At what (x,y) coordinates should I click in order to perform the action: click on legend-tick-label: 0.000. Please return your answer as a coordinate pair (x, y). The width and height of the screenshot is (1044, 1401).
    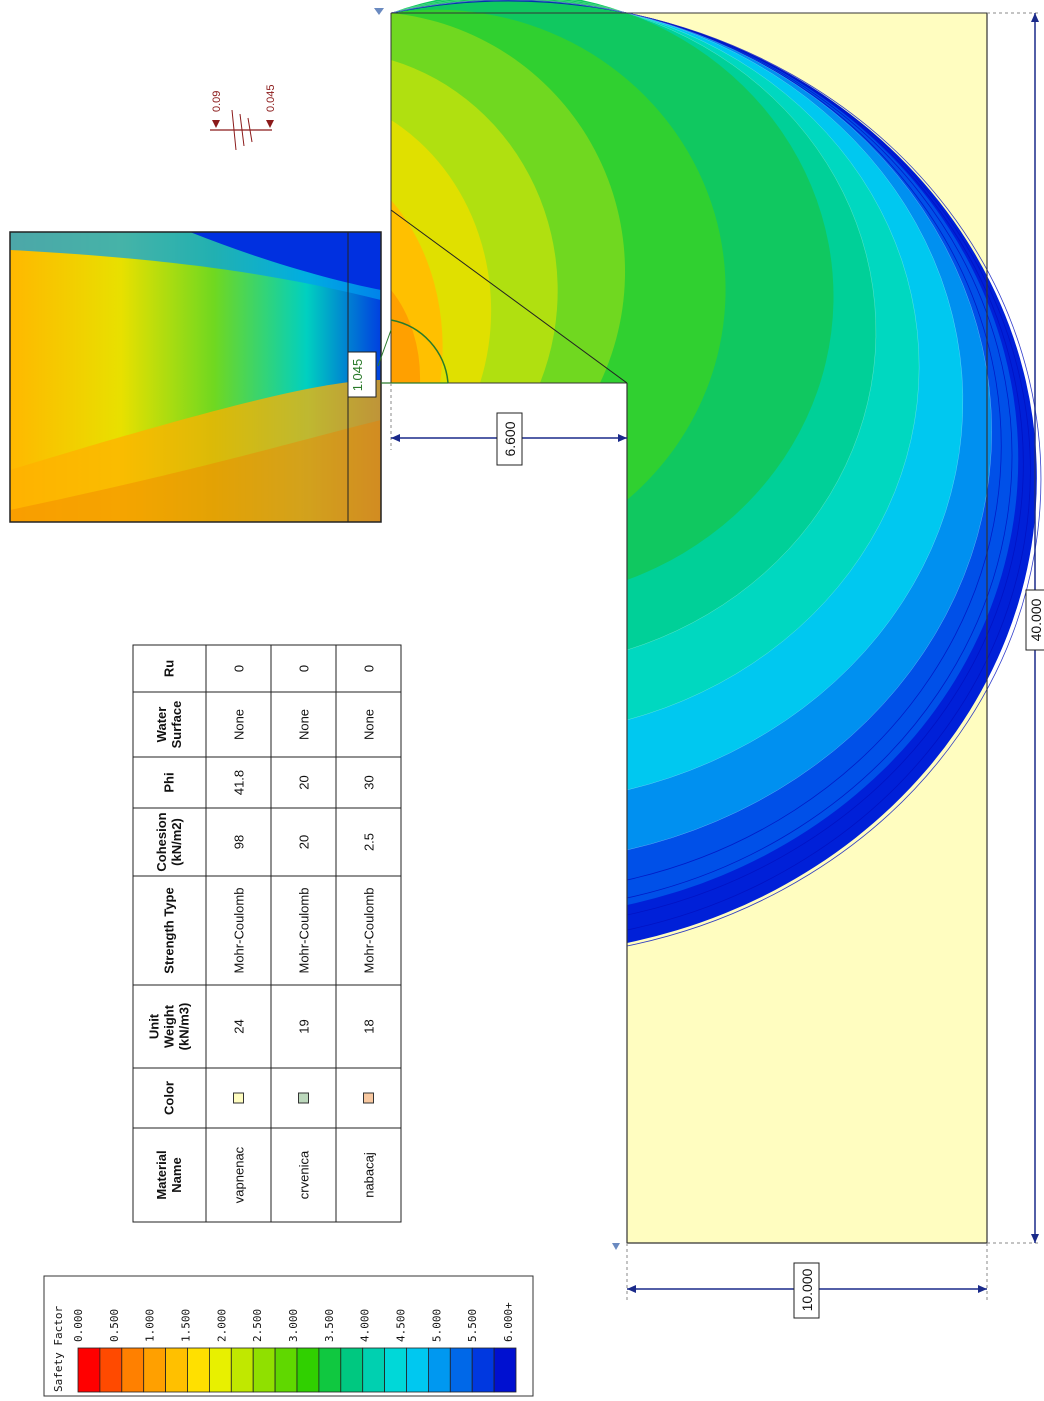
    Looking at the image, I should click on (78, 1325).